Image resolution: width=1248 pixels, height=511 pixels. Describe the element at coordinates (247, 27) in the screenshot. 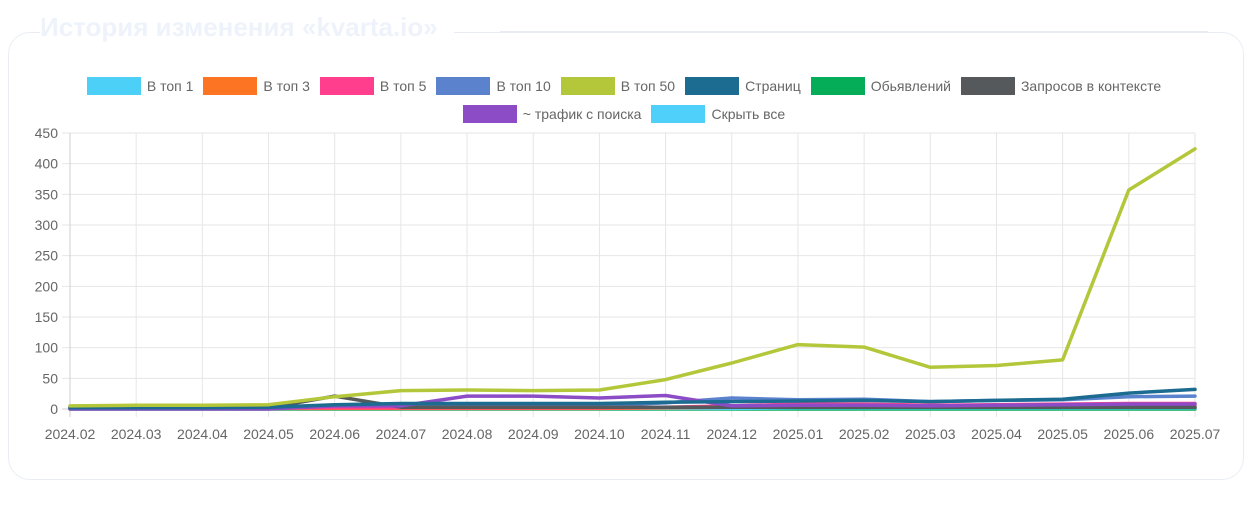

I see `page-title: История изменения «kvarta.io»` at that location.